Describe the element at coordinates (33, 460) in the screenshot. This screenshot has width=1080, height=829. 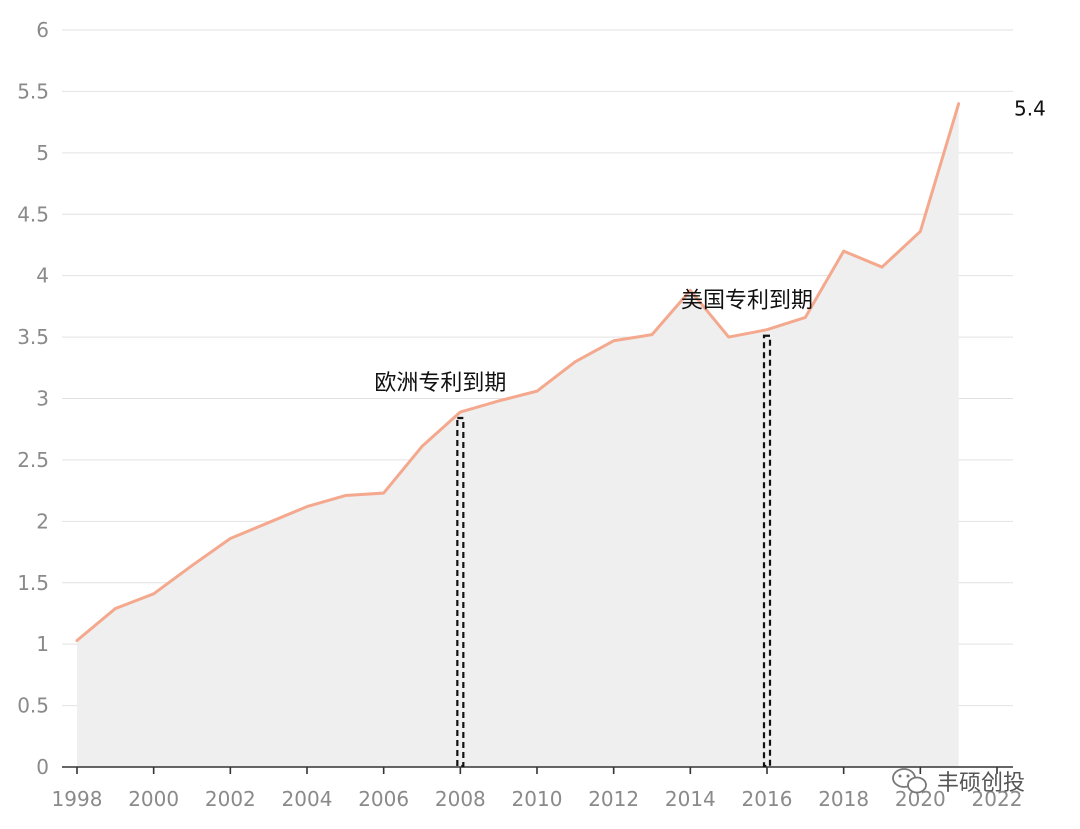
I see `y-tick-label: 2.5` at that location.